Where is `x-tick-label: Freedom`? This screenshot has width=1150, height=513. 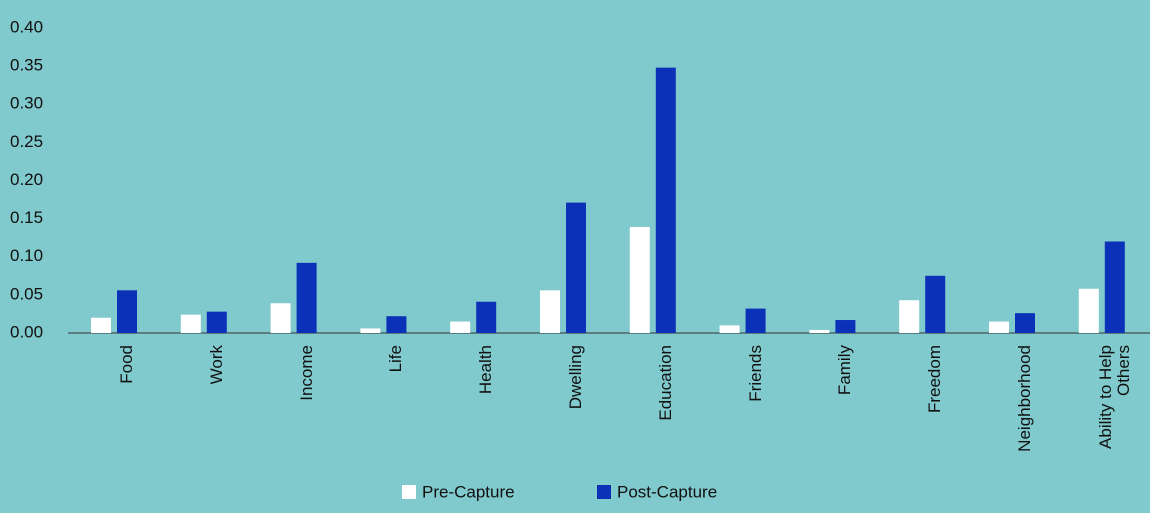 x-tick-label: Freedom is located at coordinates (935, 379).